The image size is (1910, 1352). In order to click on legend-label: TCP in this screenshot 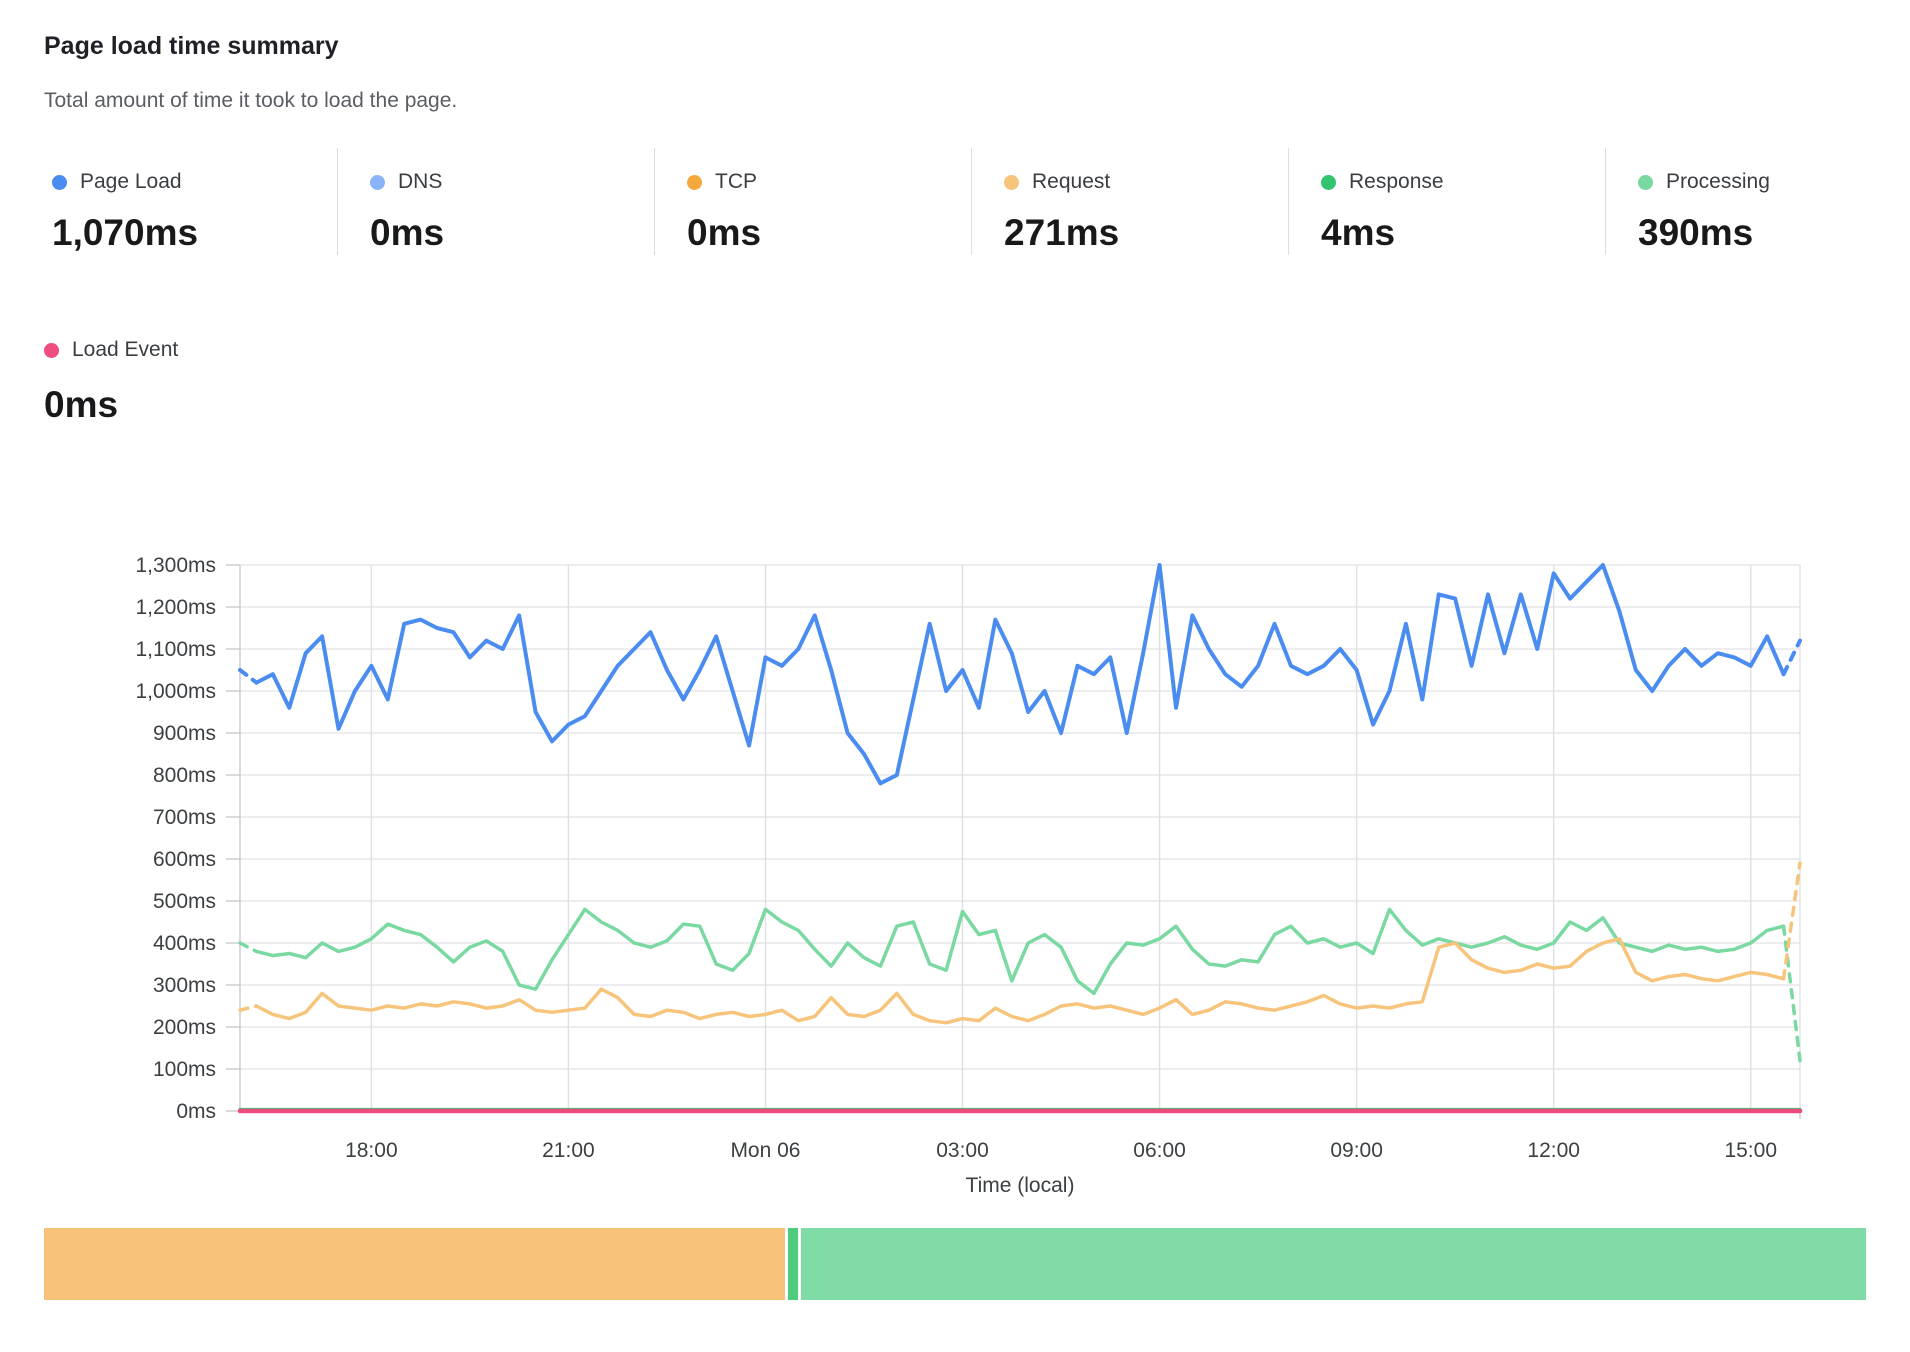, I will do `click(736, 181)`.